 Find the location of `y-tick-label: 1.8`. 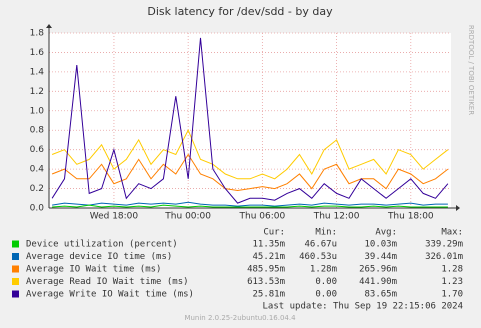

y-tick-label: 1.8 is located at coordinates (37, 34).